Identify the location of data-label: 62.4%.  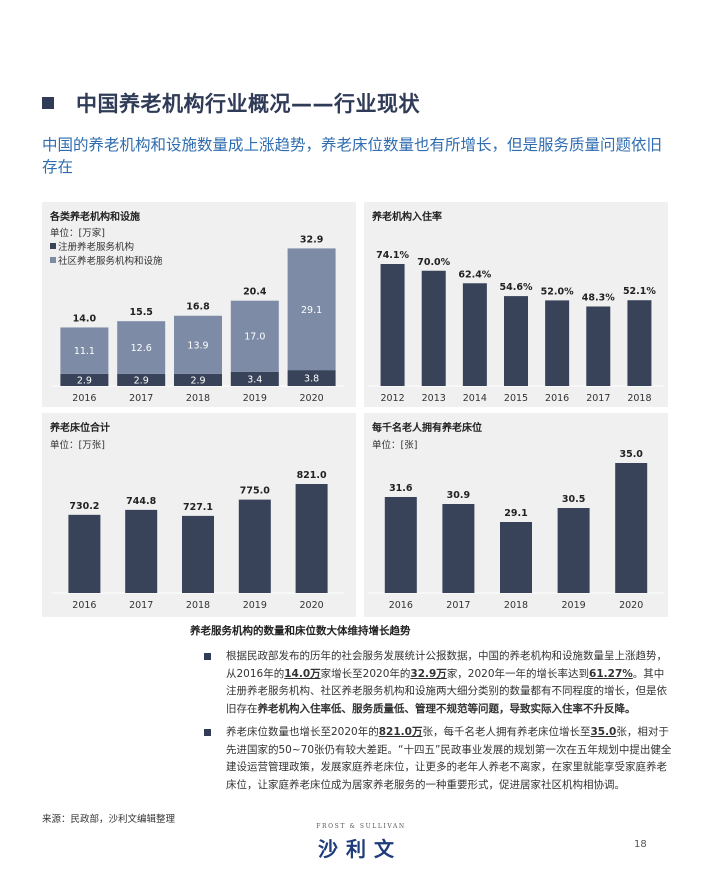
(474, 274).